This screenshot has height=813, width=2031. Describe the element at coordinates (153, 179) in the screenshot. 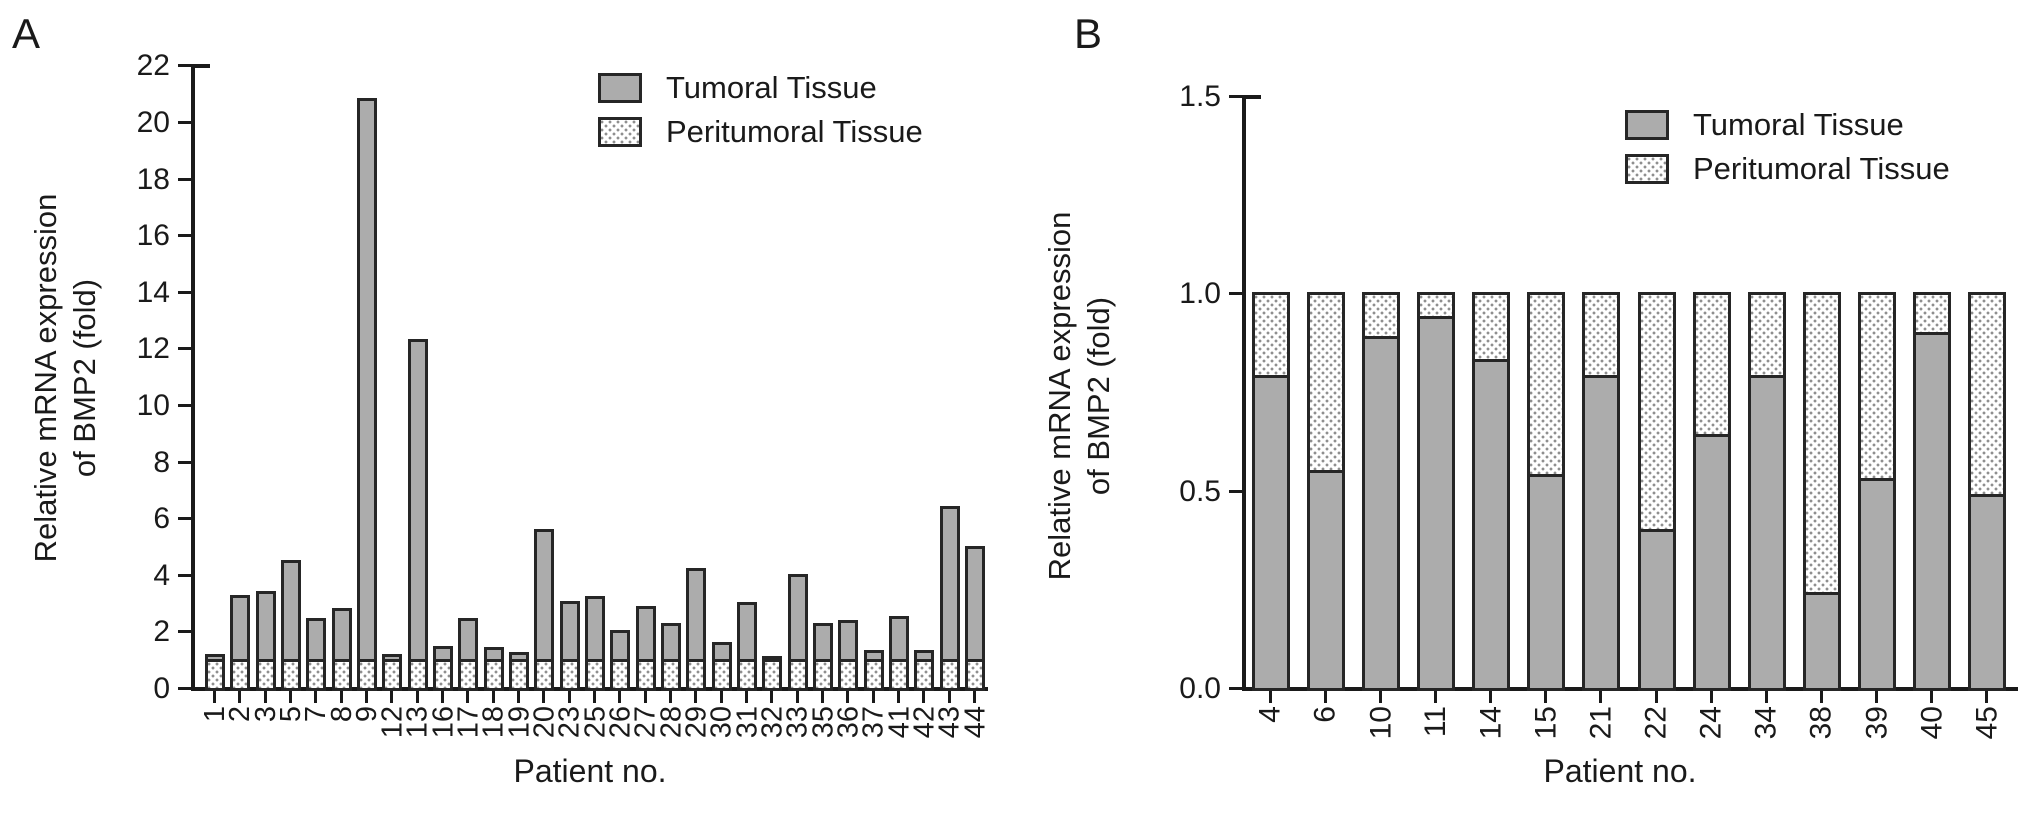

I see `y-tick-label: 18` at that location.